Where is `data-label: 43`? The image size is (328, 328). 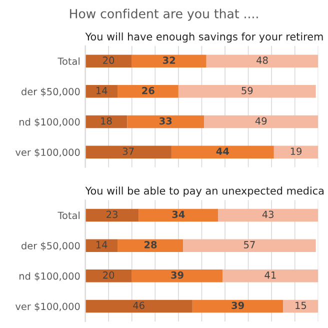
data-label: 43 is located at coordinates (268, 214).